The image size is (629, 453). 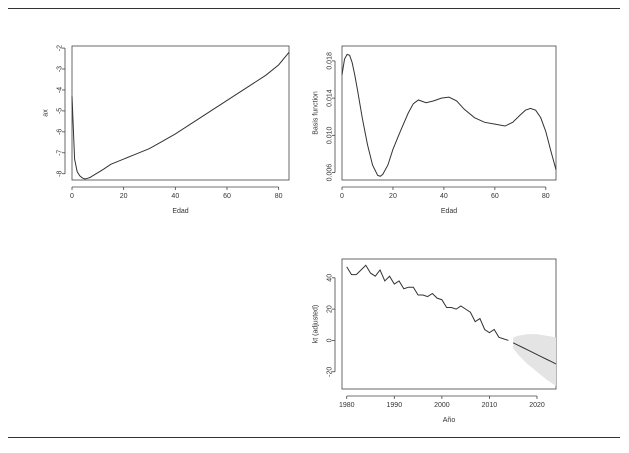 What do you see at coordinates (449, 420) in the screenshot?
I see `x-axis-title: Año` at bounding box center [449, 420].